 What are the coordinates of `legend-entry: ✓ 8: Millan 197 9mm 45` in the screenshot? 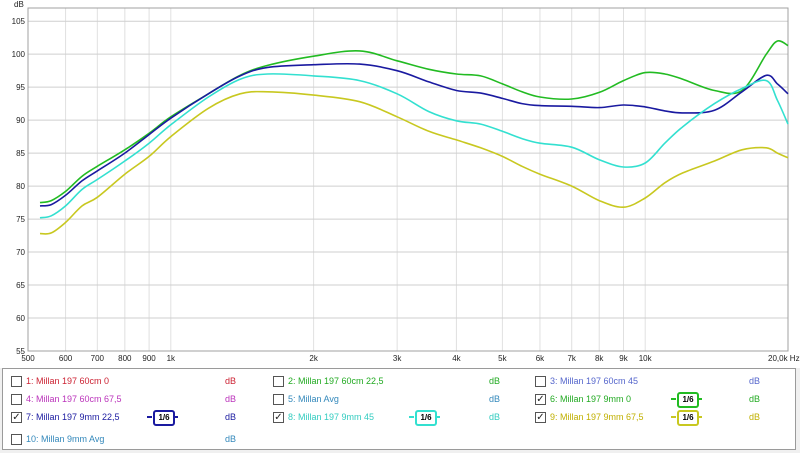 It's located at (323, 417).